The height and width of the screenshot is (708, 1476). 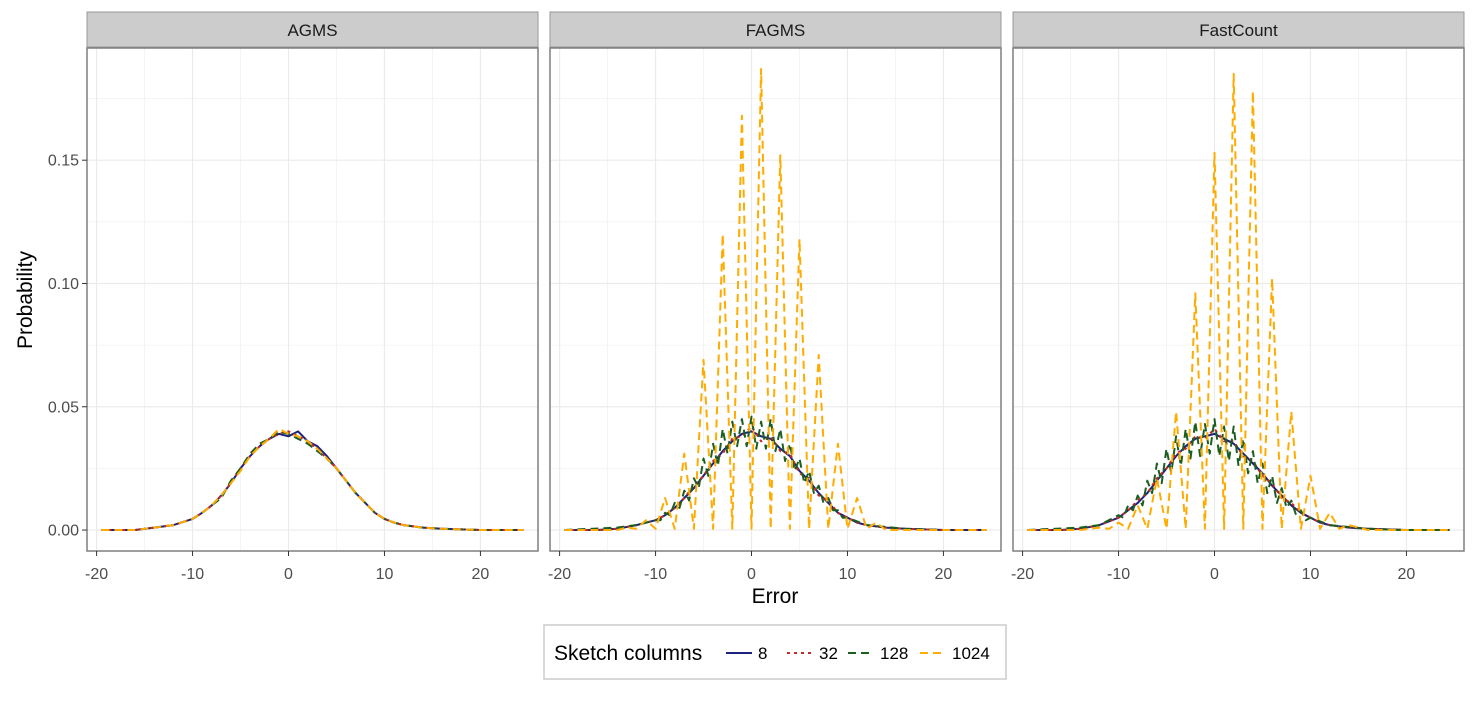 I want to click on y-tick-label: 0.10, so click(x=63, y=284).